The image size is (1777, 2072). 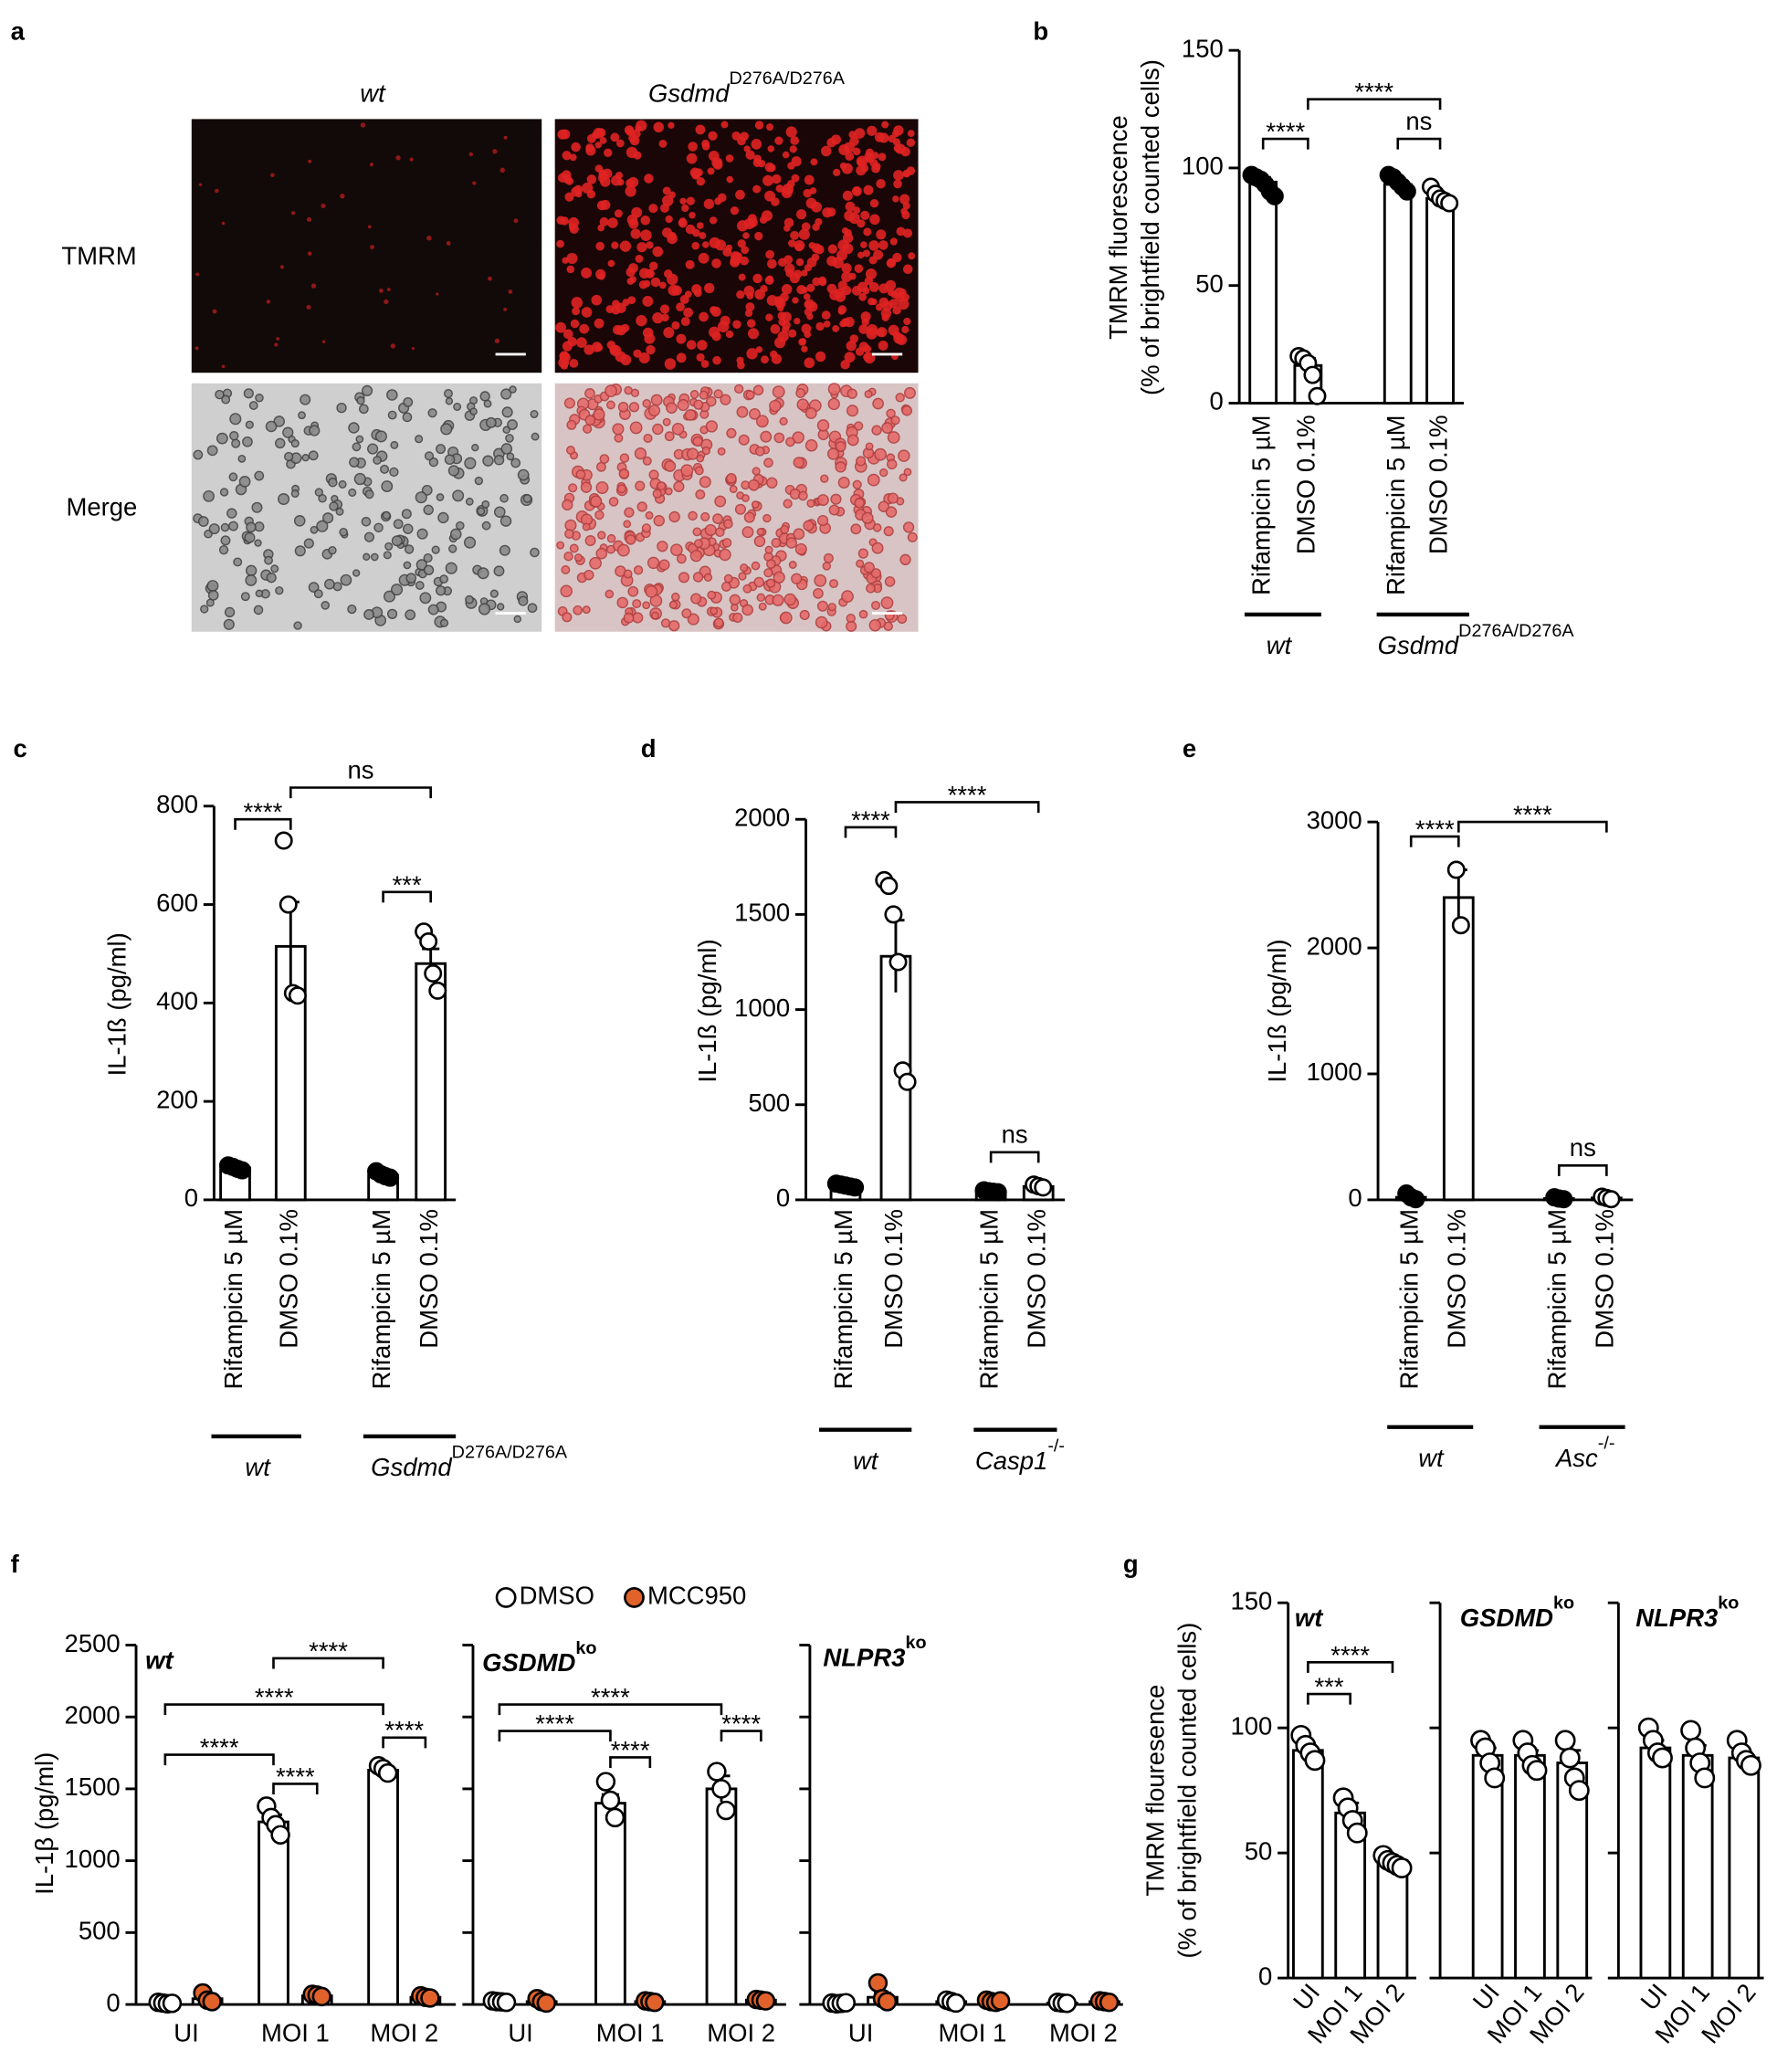 I want to click on x-tick-label: Rifampicin 5 µM, so click(x=1408, y=1299).